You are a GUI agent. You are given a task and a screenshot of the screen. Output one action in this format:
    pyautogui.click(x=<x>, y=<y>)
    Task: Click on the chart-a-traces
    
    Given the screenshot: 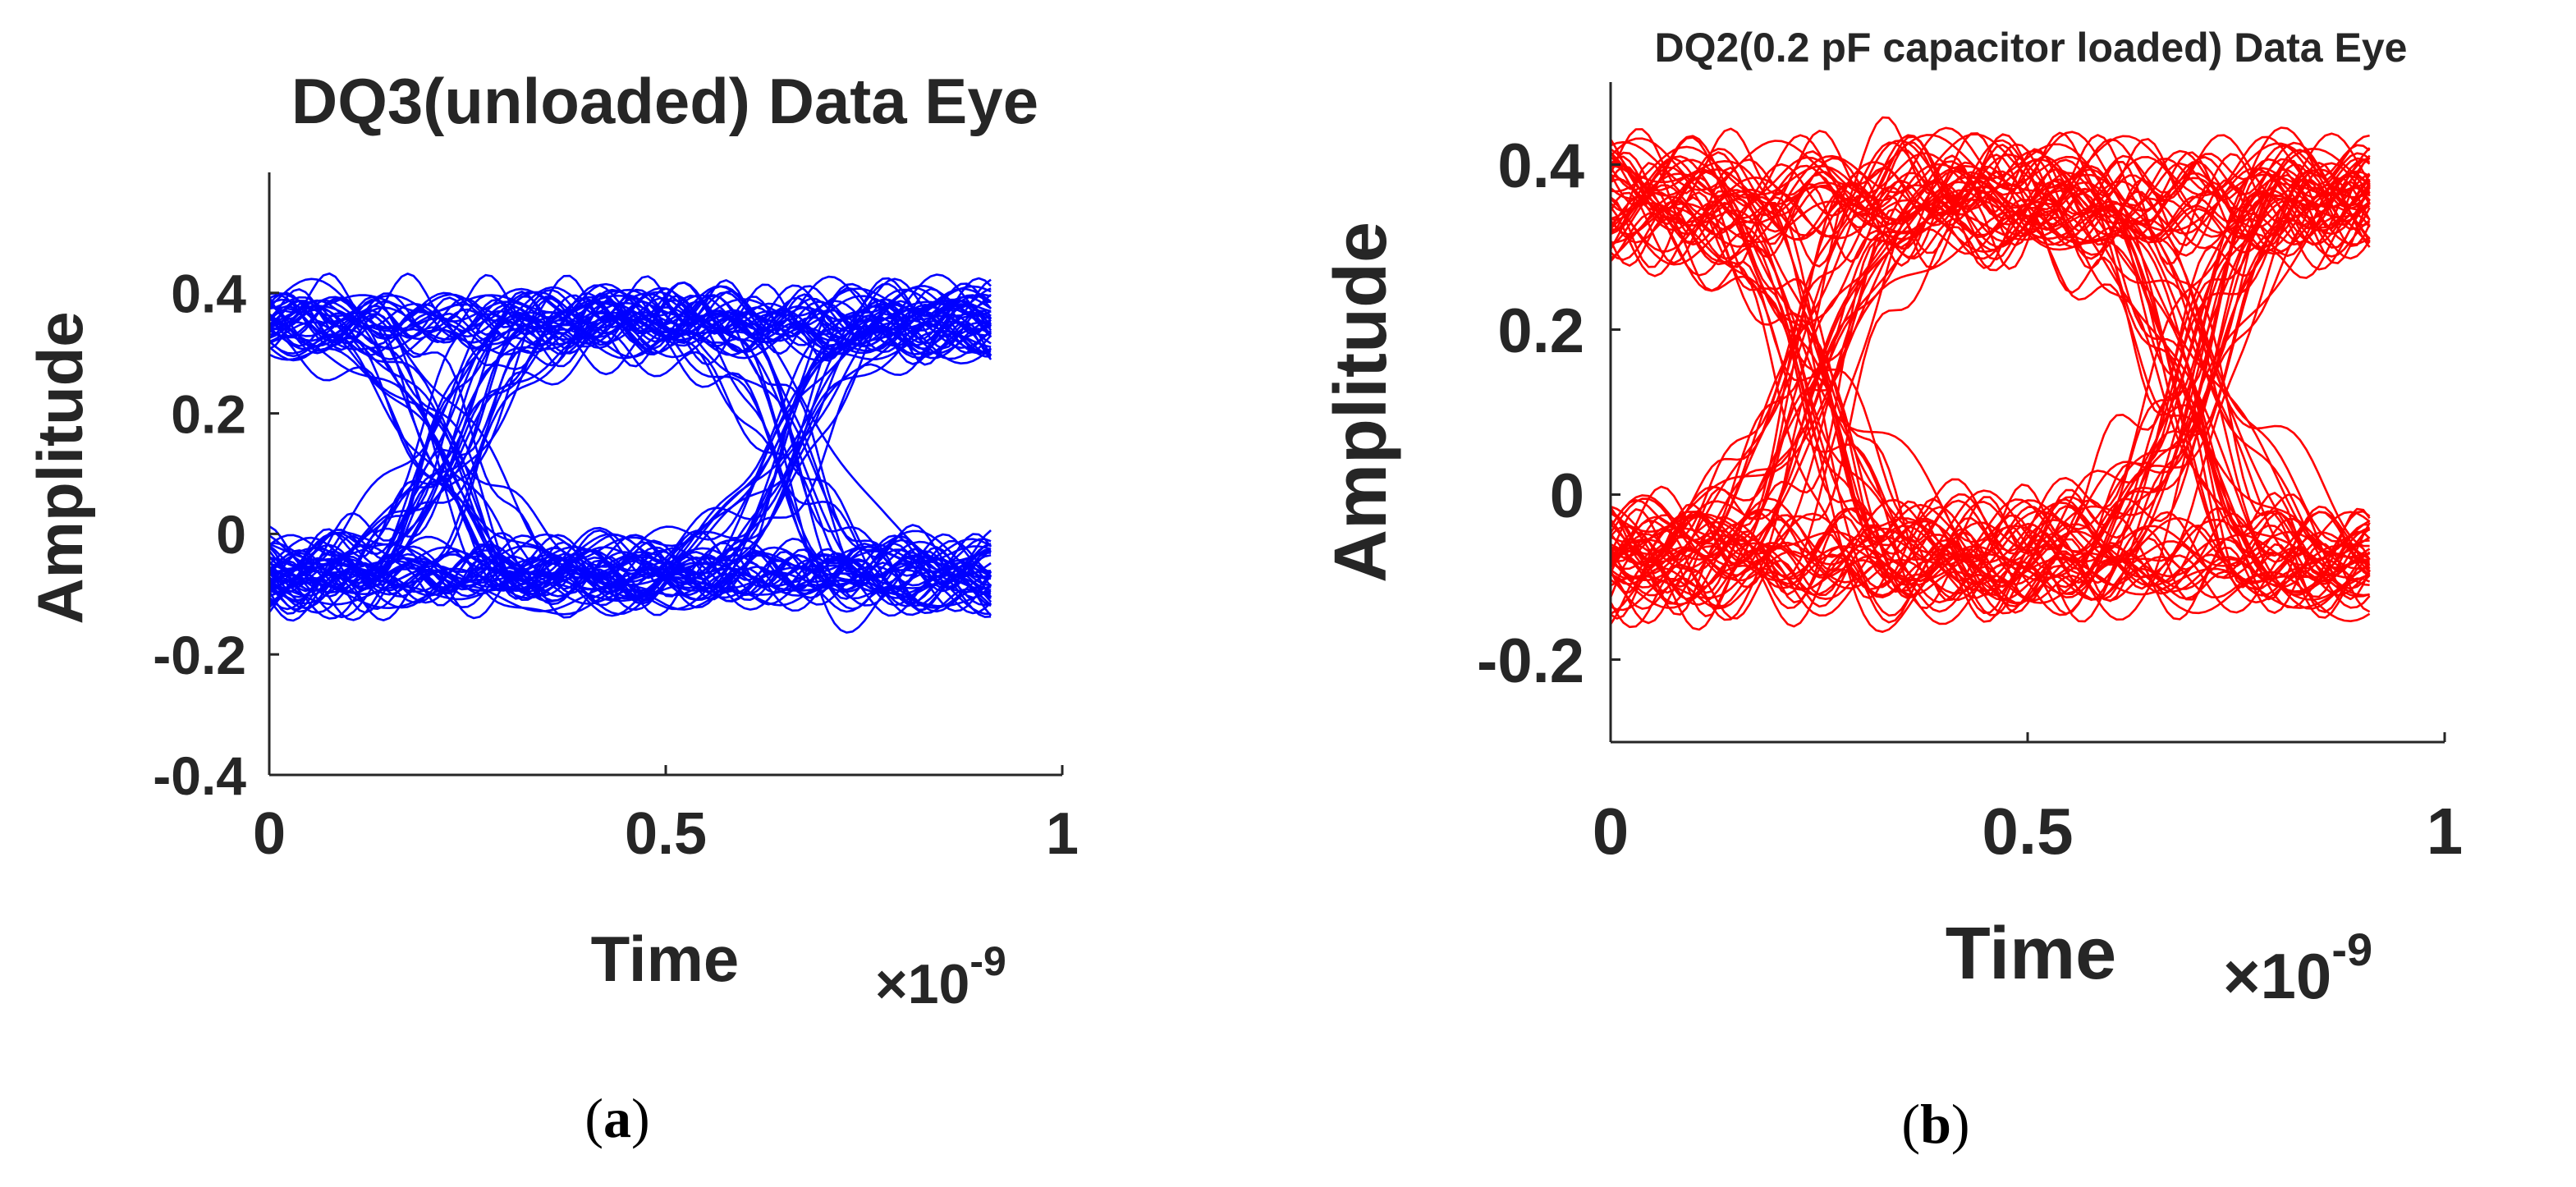 What is the action you would take?
    pyautogui.click(x=630, y=453)
    